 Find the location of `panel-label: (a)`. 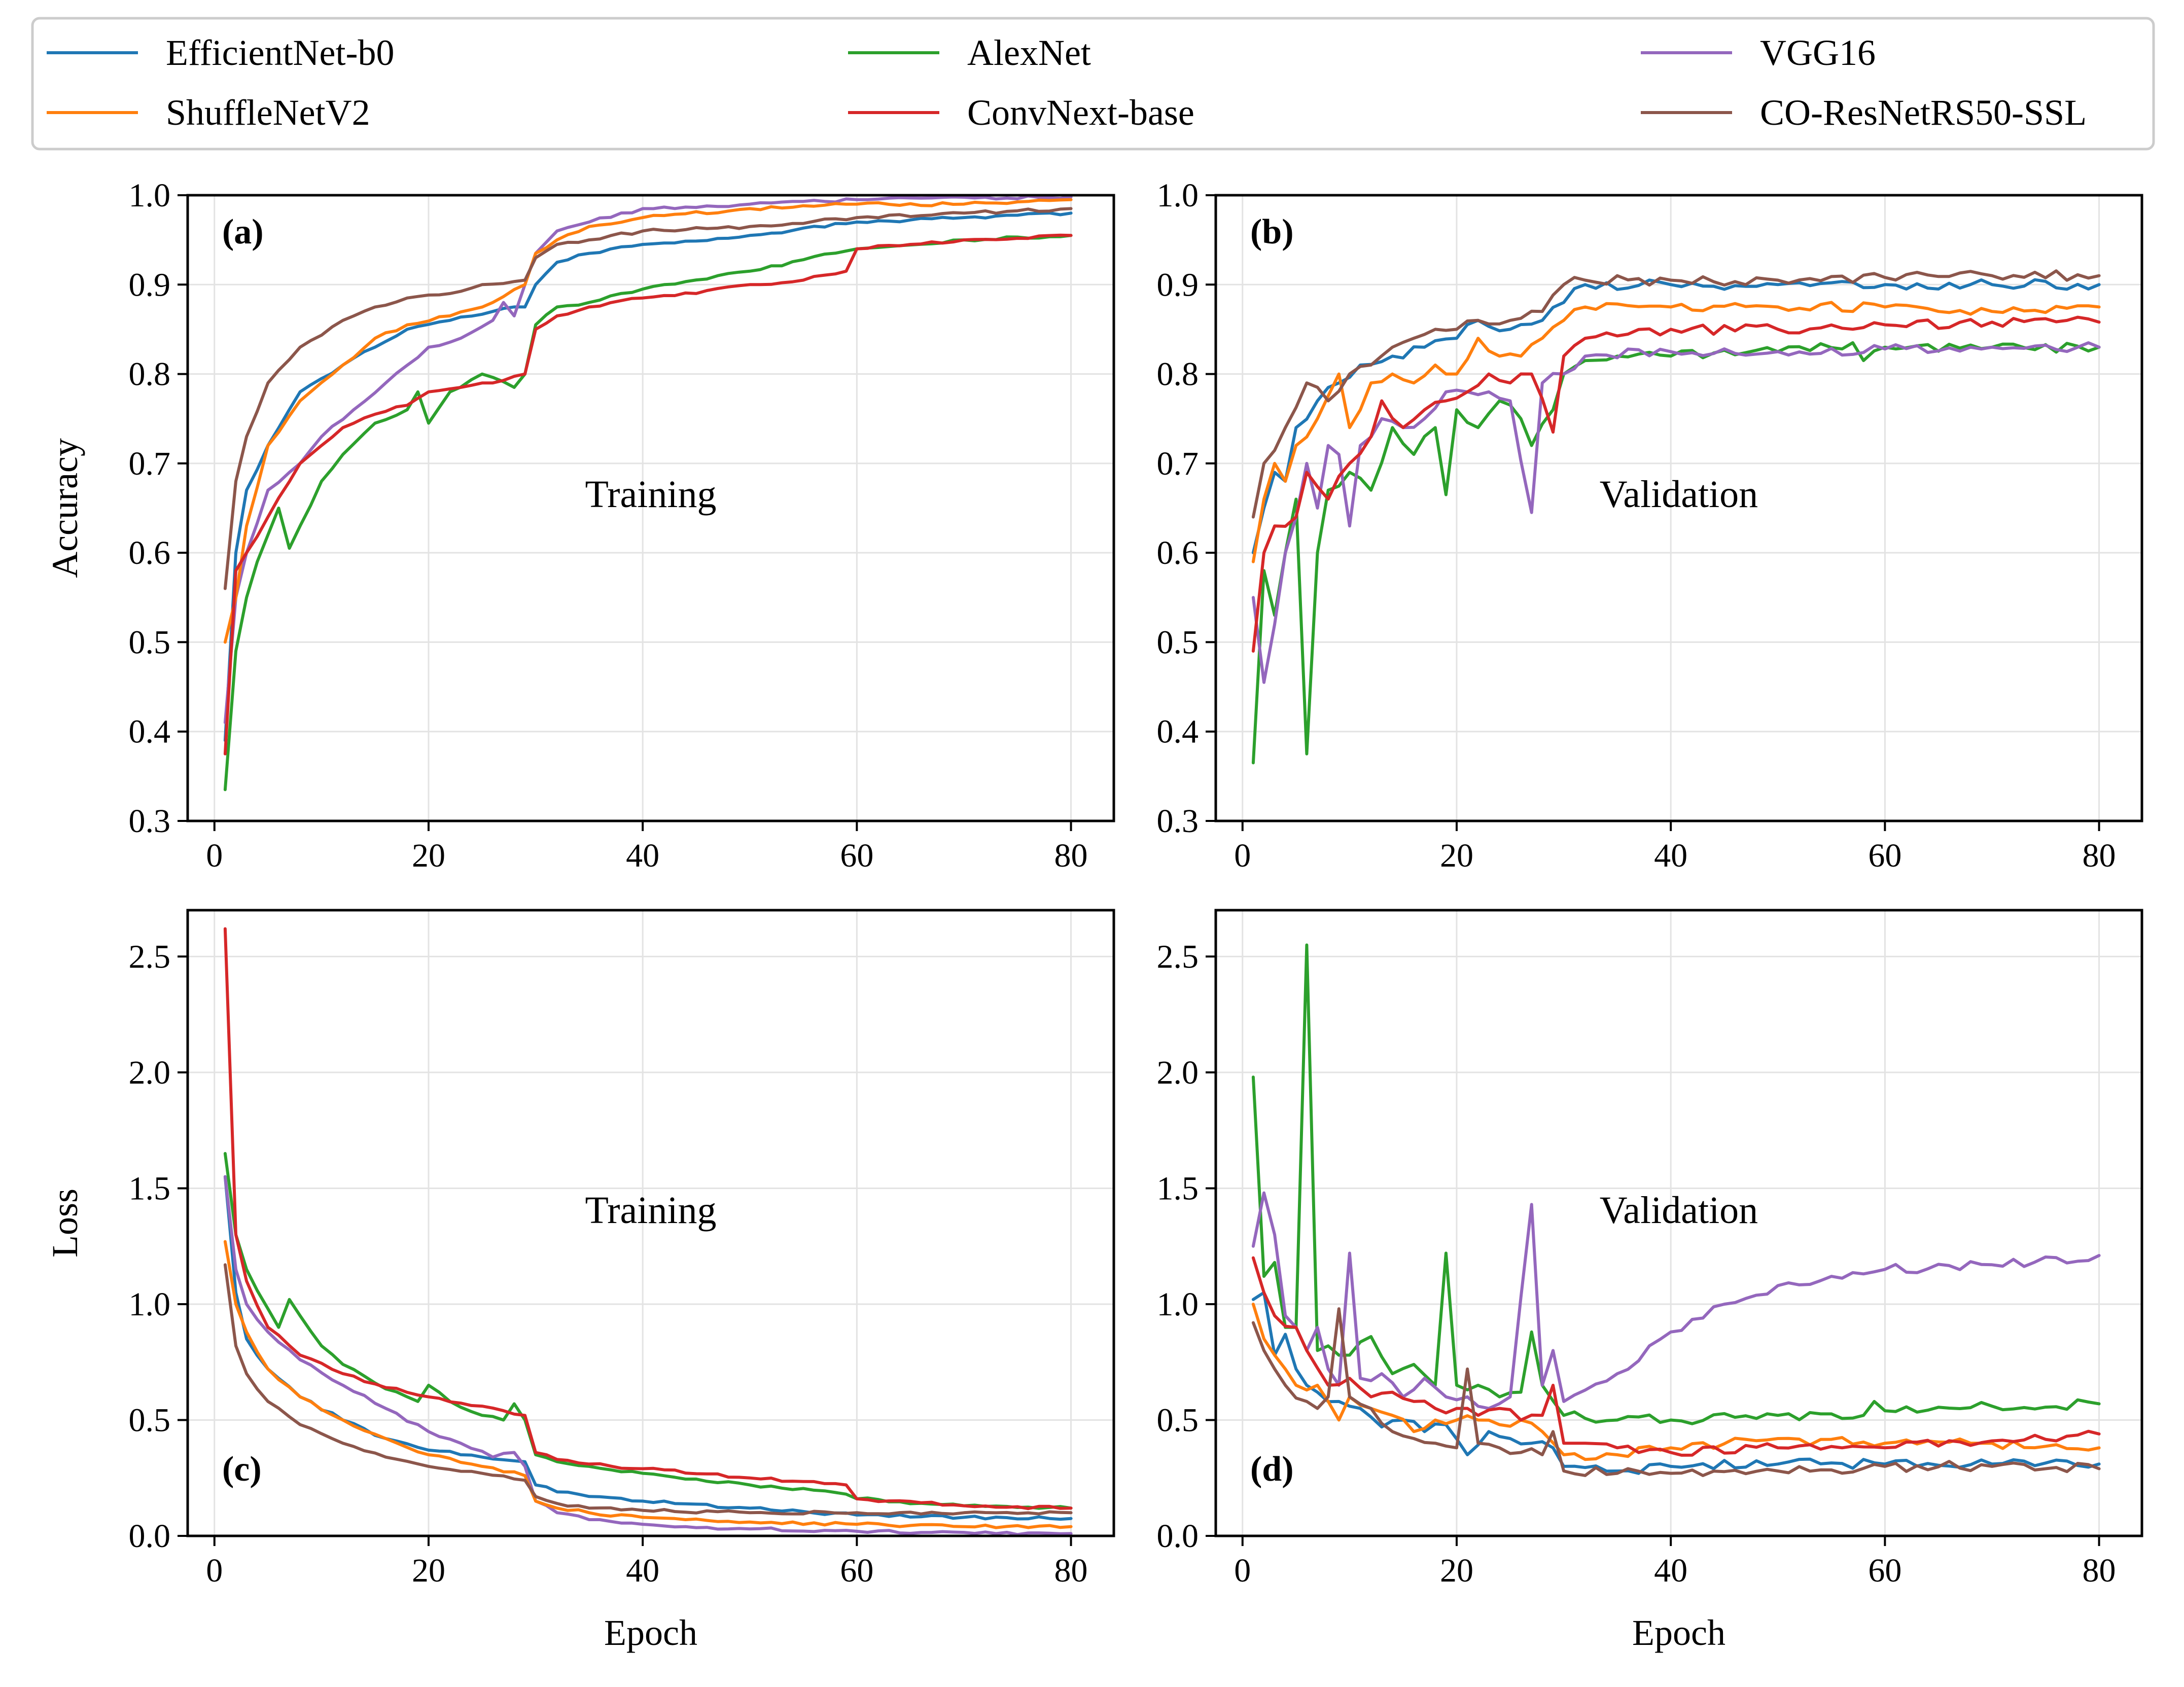

panel-label: (a) is located at coordinates (243, 232).